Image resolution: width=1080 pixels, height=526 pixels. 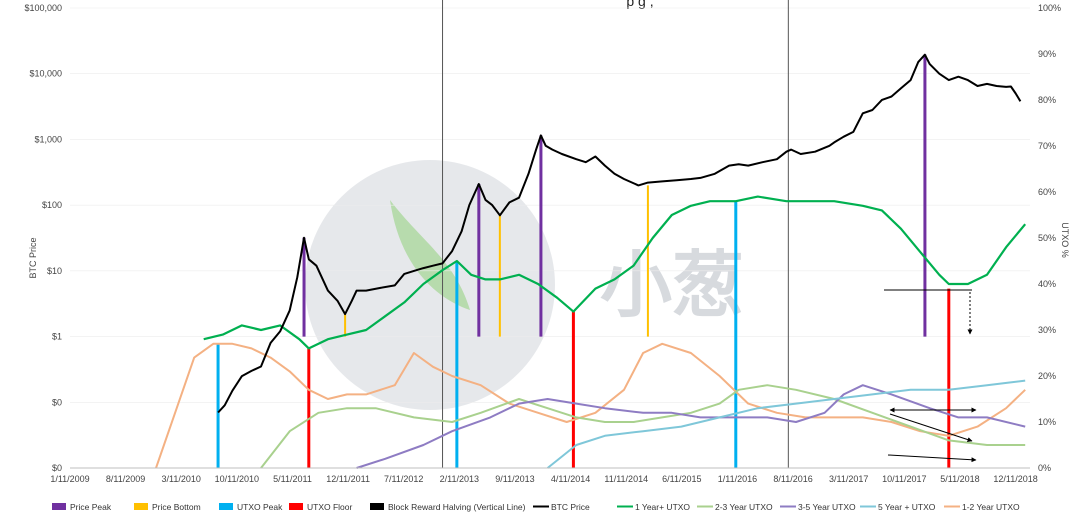 What do you see at coordinates (681, 479) in the screenshot?
I see `x-tick-label: 6/11/2015` at bounding box center [681, 479].